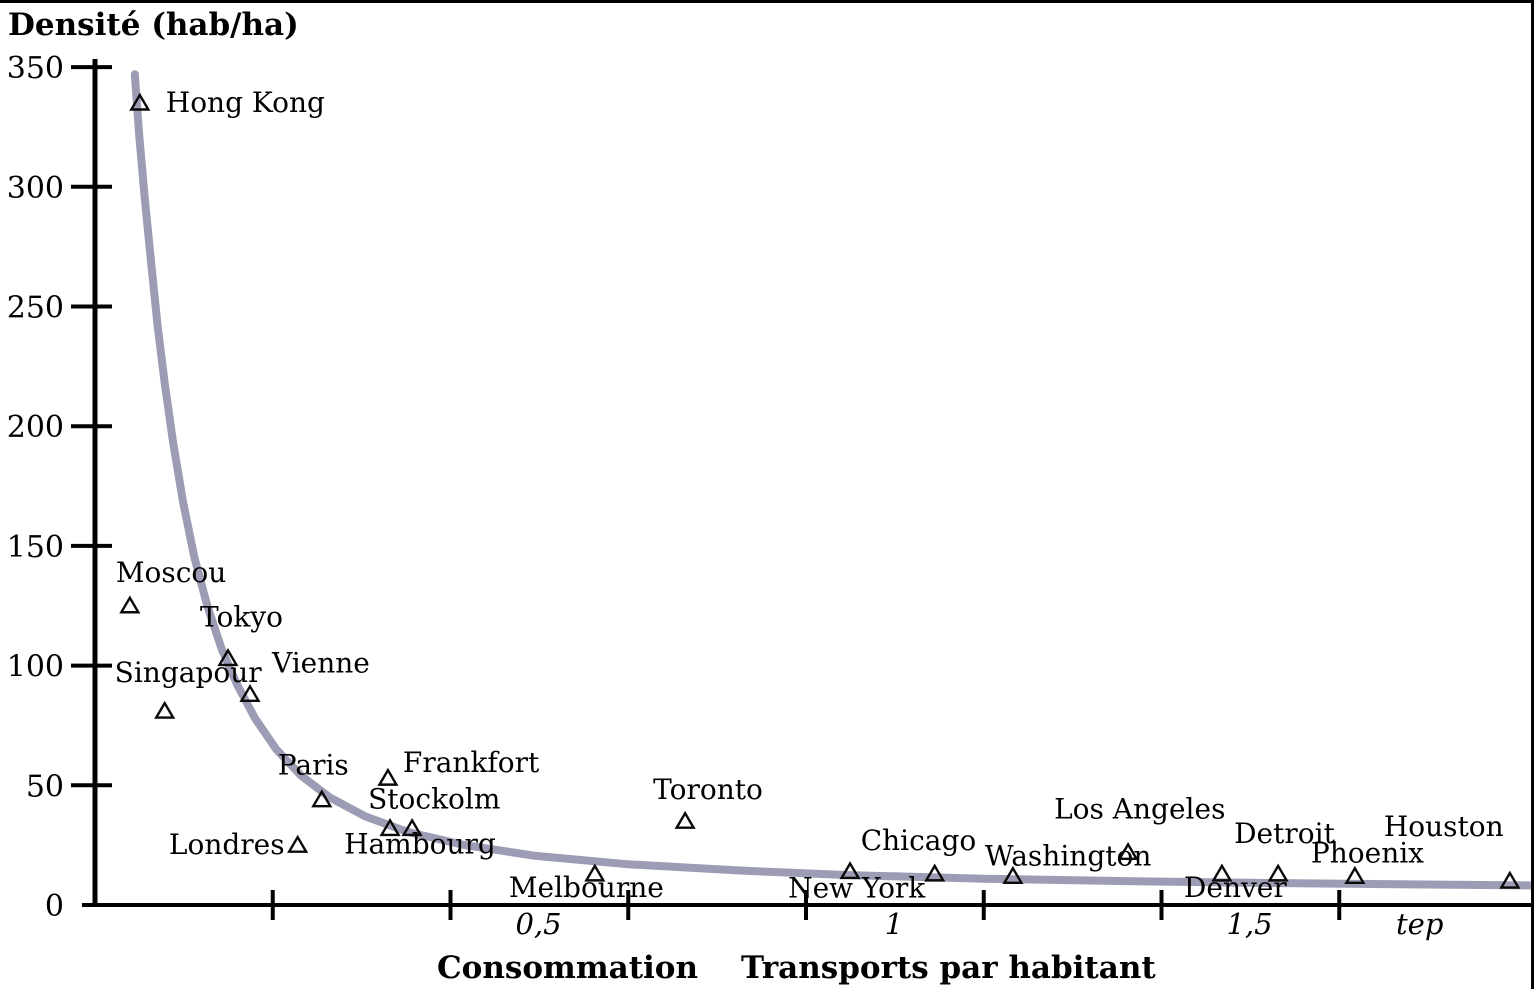  I want to click on marker-tokyo, so click(228, 657).